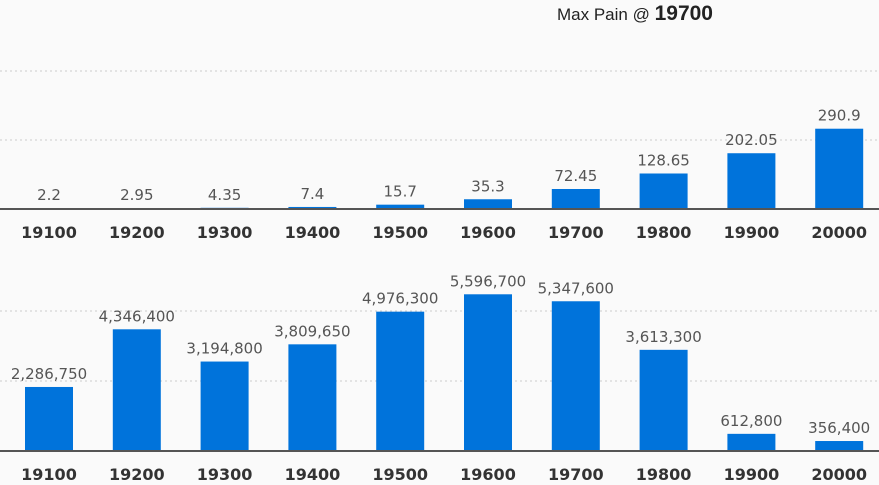 The image size is (879, 485). What do you see at coordinates (663, 160) in the screenshot?
I see `data-label: 128.65` at bounding box center [663, 160].